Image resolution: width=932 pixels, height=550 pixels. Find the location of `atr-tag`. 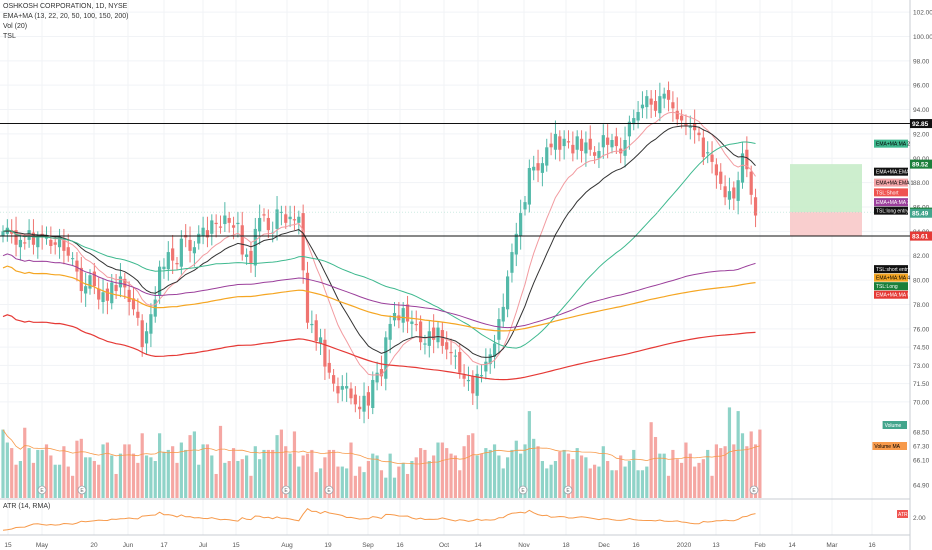

atr-tag is located at coordinates (902, 514).